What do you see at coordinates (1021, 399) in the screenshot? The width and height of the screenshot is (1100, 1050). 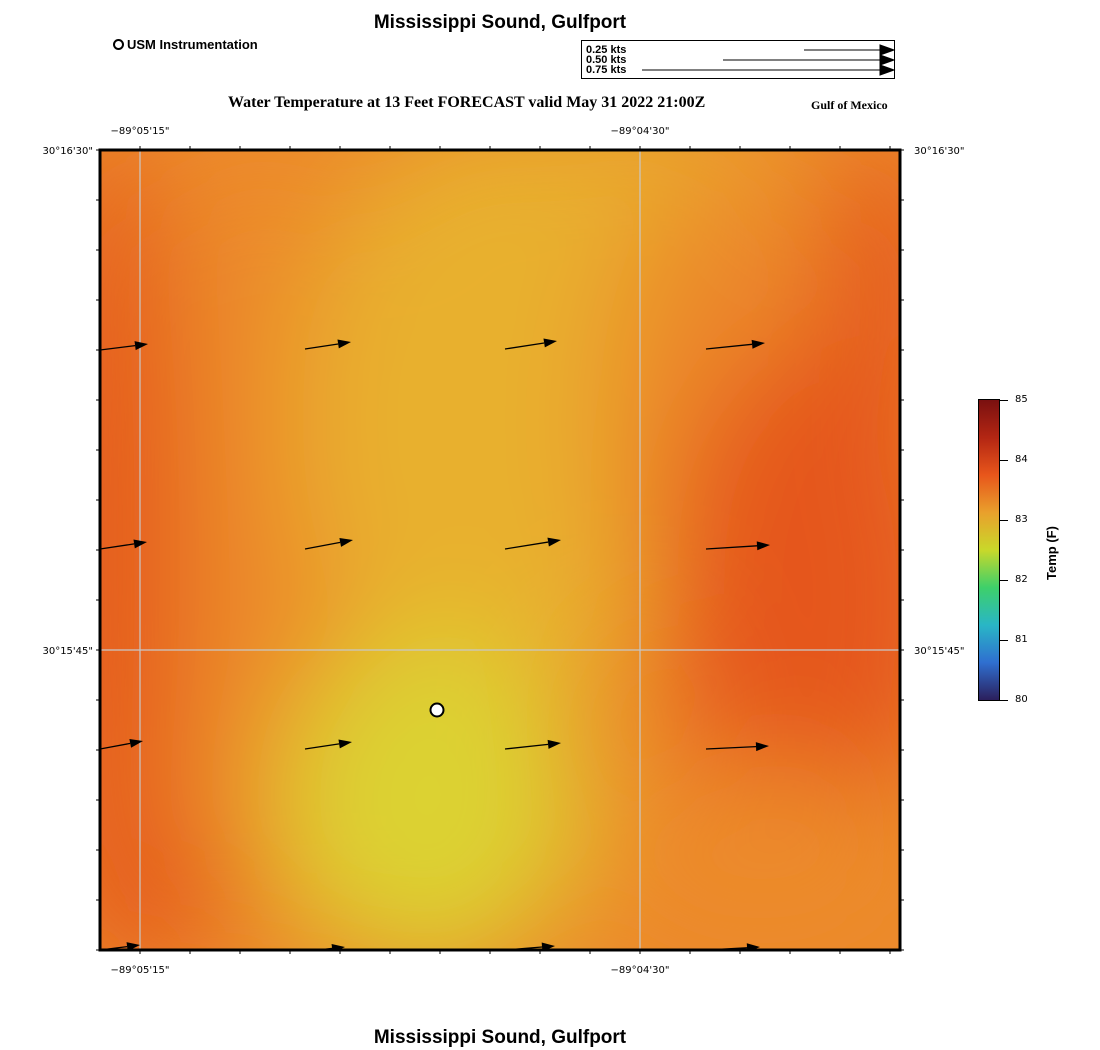 I see `colorbar-label-85: 85` at bounding box center [1021, 399].